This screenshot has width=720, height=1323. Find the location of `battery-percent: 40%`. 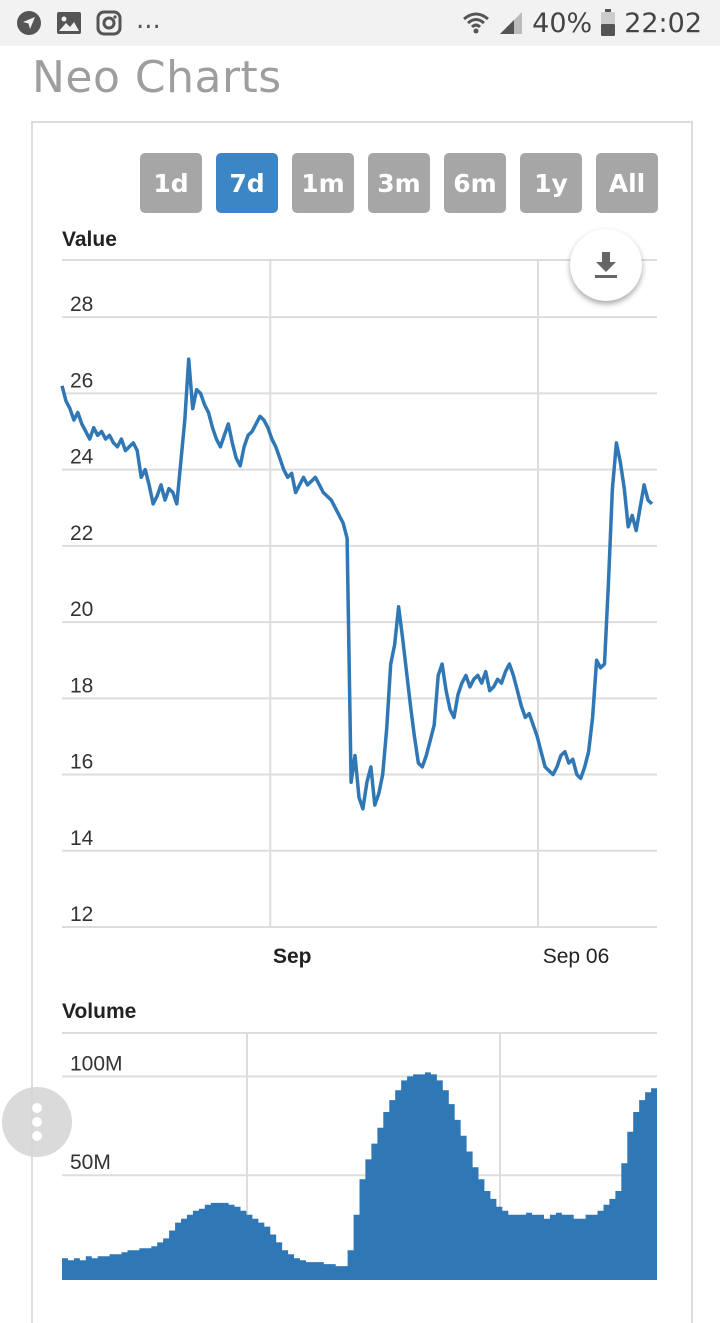

battery-percent: 40% is located at coordinates (562, 23).